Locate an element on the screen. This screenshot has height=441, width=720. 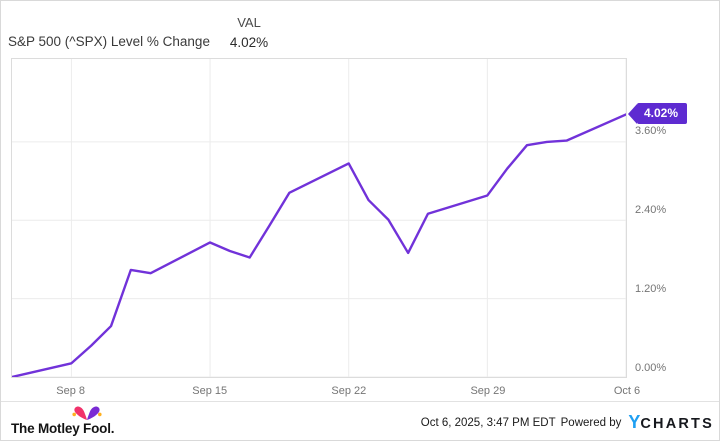
tag-value: 4.02% is located at coordinates (662, 114).